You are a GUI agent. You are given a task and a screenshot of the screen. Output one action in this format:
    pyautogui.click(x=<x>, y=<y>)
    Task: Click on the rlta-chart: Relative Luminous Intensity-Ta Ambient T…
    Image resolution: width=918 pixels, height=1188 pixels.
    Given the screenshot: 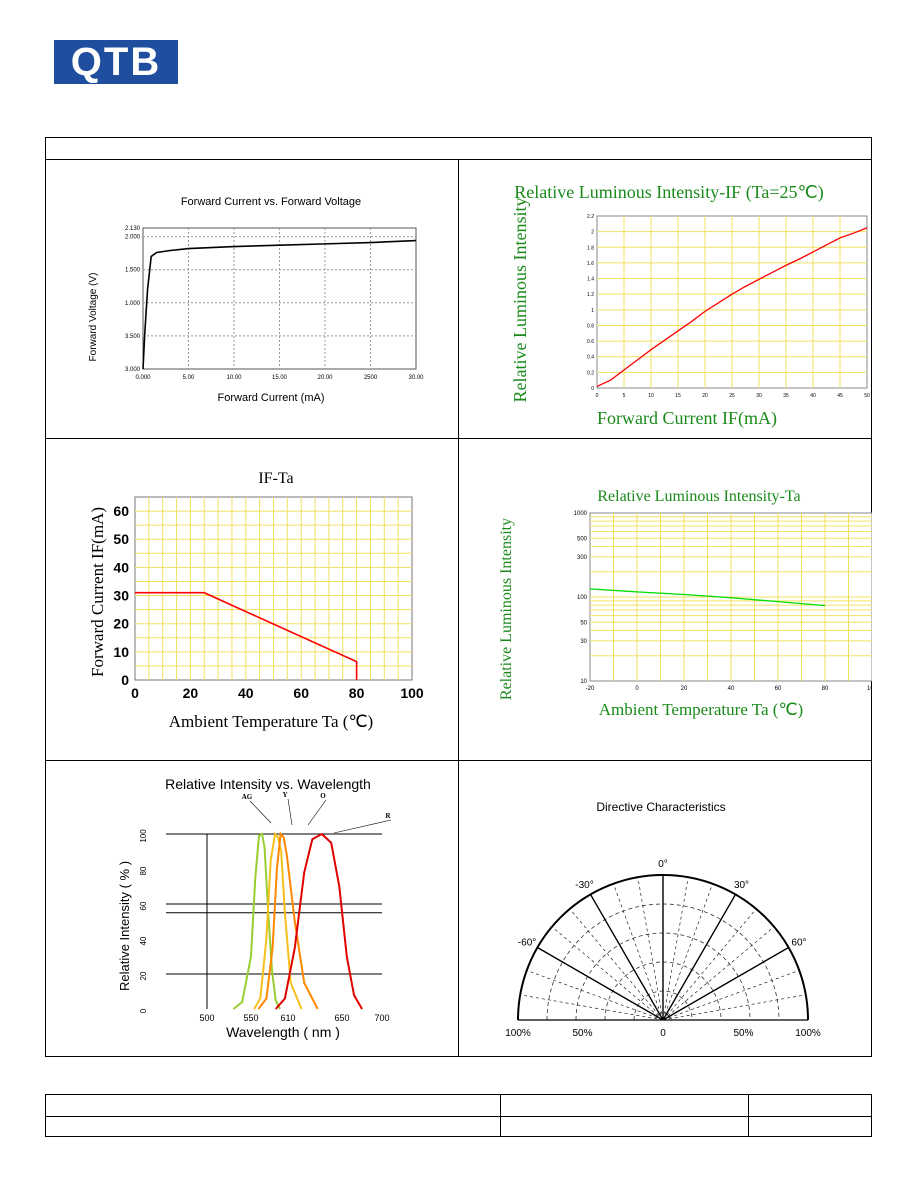 What is the action you would take?
    pyautogui.click(x=685, y=603)
    